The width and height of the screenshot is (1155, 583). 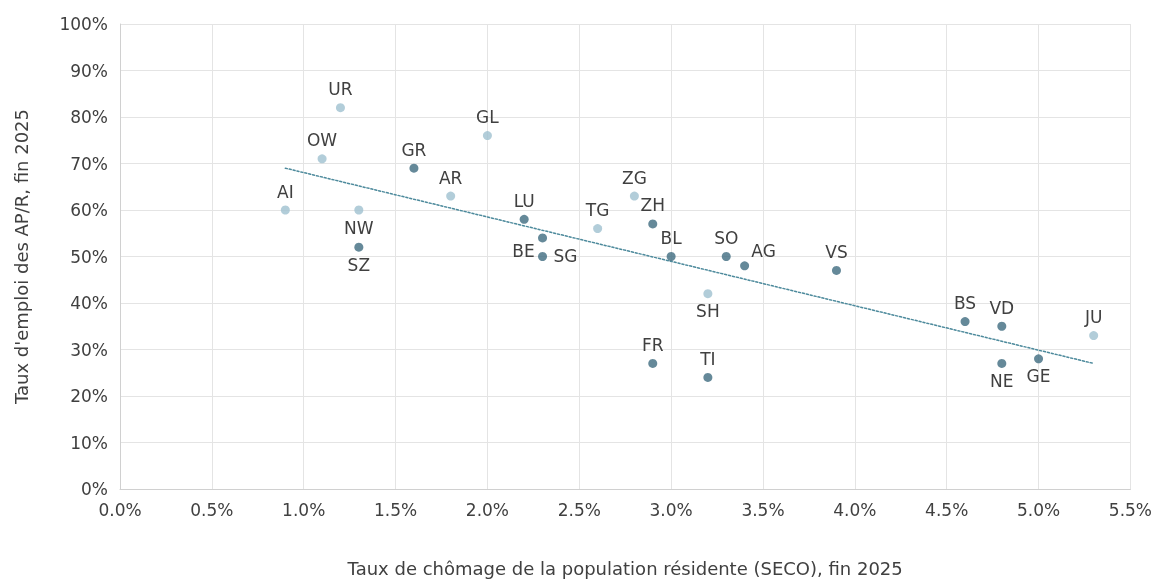 I want to click on x-axis-title: Taux de chômage de la population résidente (SECO), fin 2025, so click(x=624, y=568).